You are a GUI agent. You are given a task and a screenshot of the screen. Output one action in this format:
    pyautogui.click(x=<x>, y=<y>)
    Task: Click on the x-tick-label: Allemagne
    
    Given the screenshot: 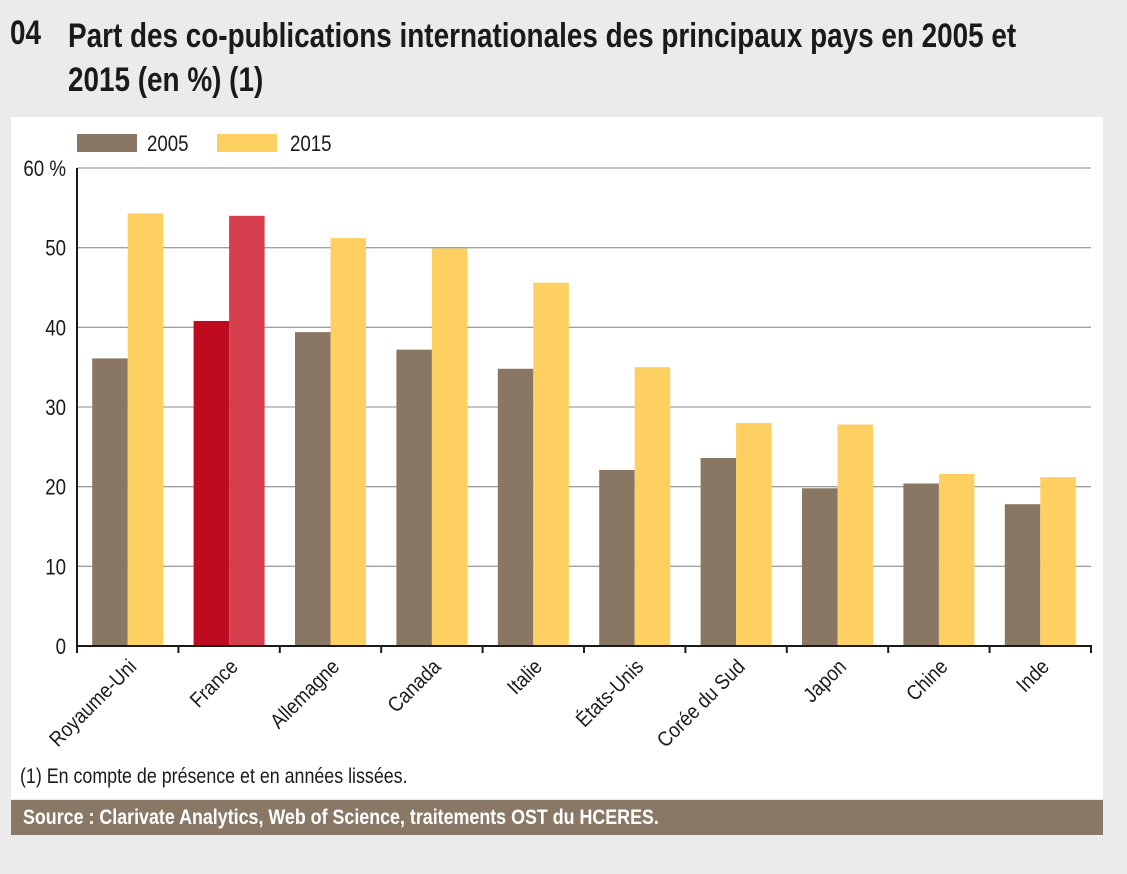 What is the action you would take?
    pyautogui.click(x=305, y=694)
    